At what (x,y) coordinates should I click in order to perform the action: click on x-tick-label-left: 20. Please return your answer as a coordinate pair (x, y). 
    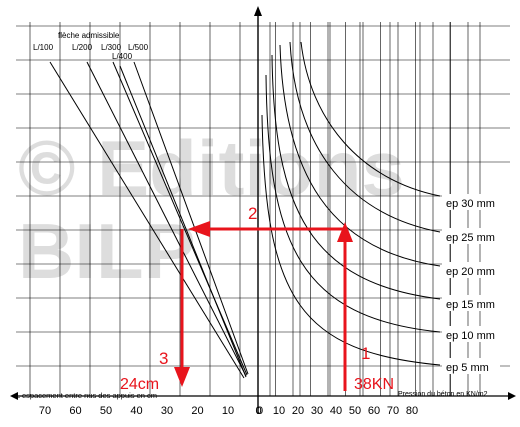
    Looking at the image, I should click on (197, 411).